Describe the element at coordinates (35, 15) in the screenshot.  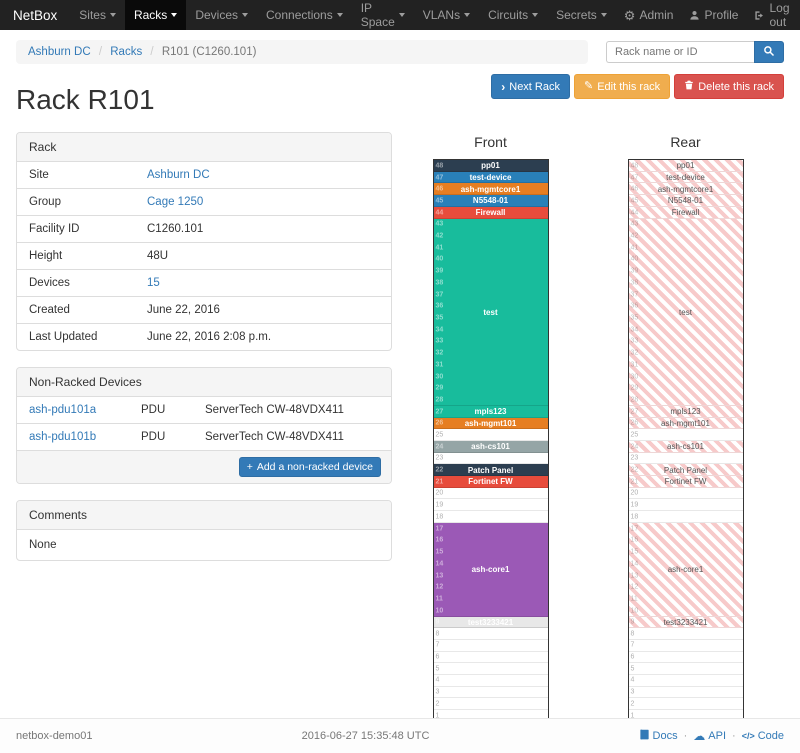
I see `app-brand: NetBox` at that location.